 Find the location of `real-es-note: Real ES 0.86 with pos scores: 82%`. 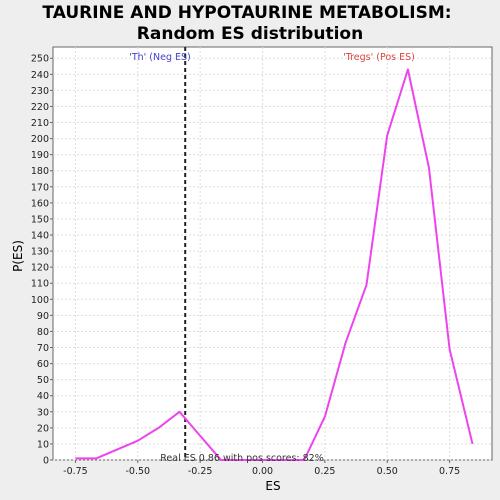

real-es-note: Real ES 0.86 with pos scores: 82% is located at coordinates (242, 458).